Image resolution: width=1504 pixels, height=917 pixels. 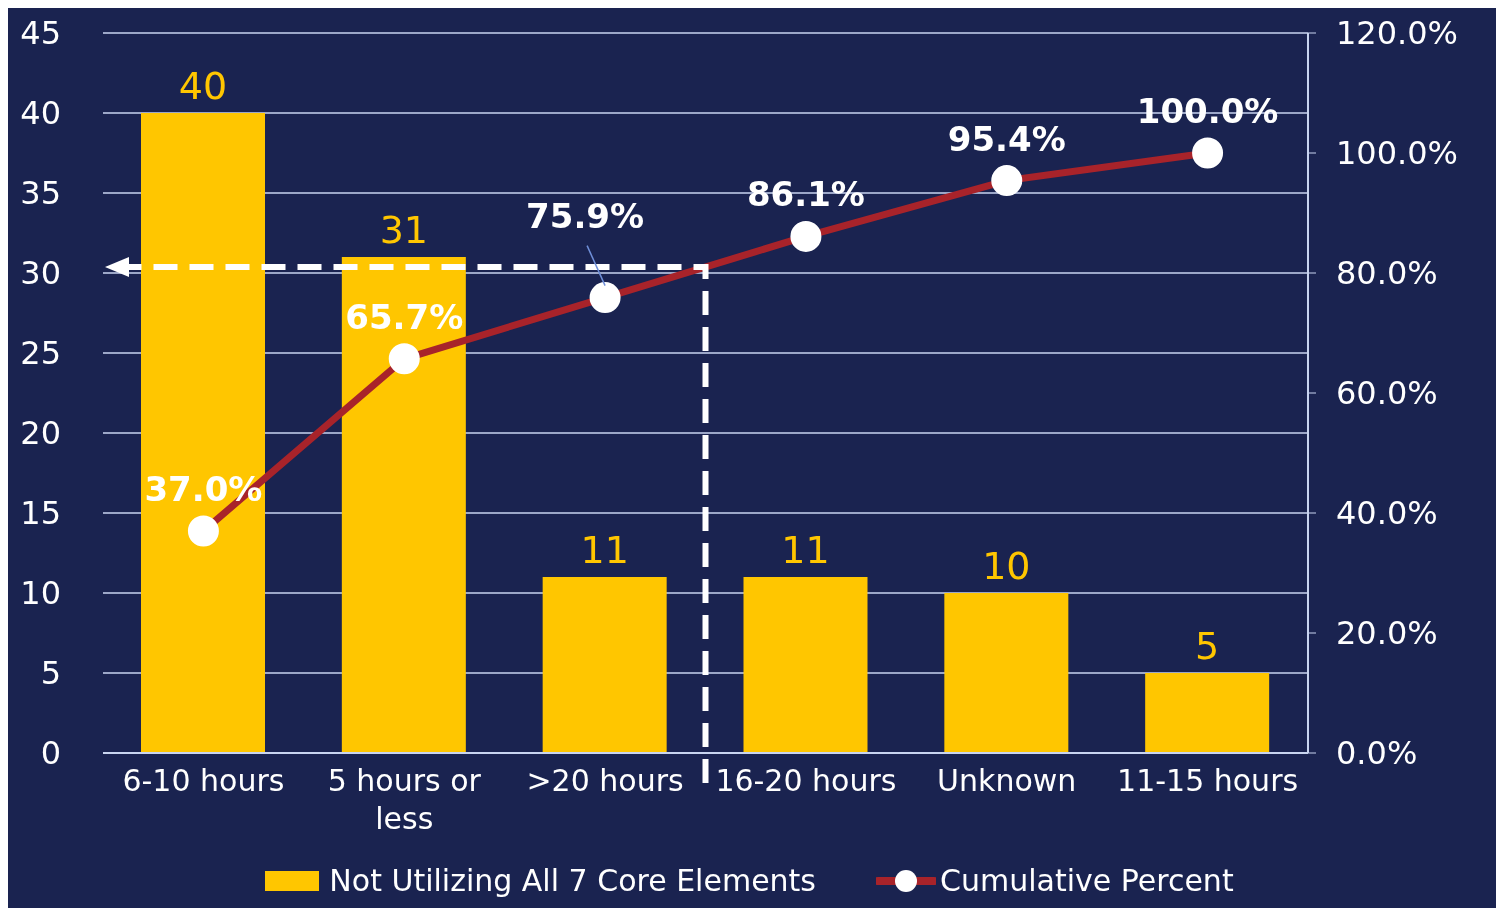 What do you see at coordinates (40, 193) in the screenshot?
I see `y-tick-label: 35` at bounding box center [40, 193].